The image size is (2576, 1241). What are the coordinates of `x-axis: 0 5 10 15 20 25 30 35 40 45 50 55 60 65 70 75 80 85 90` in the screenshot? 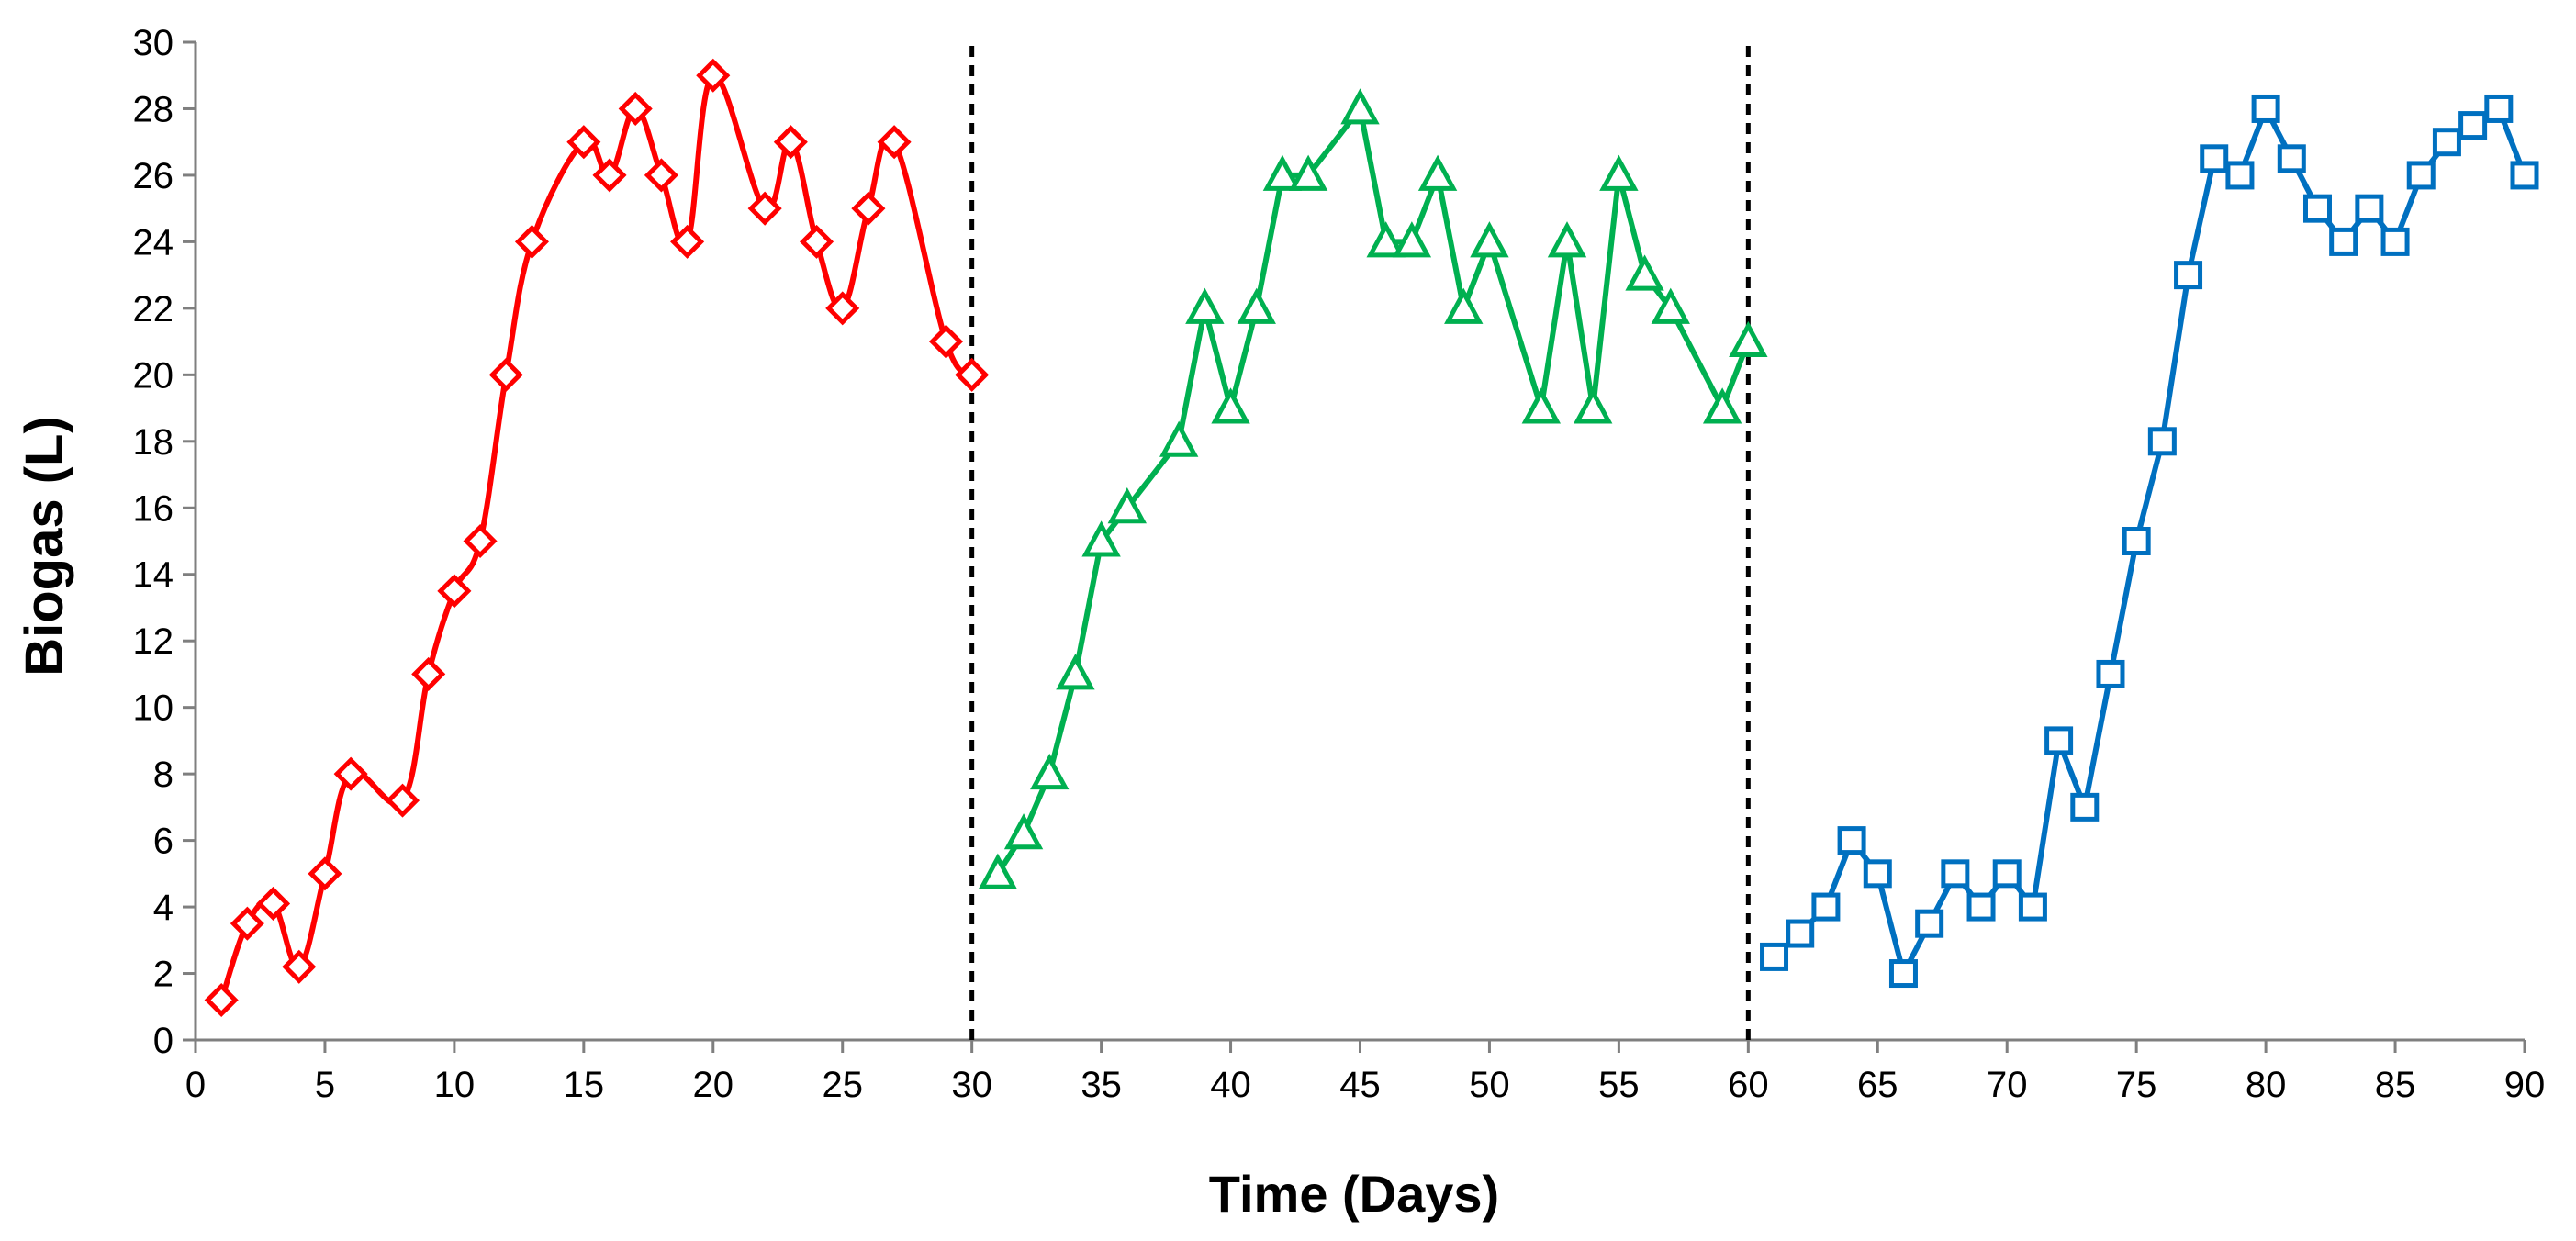 It's located at (1365, 1071).